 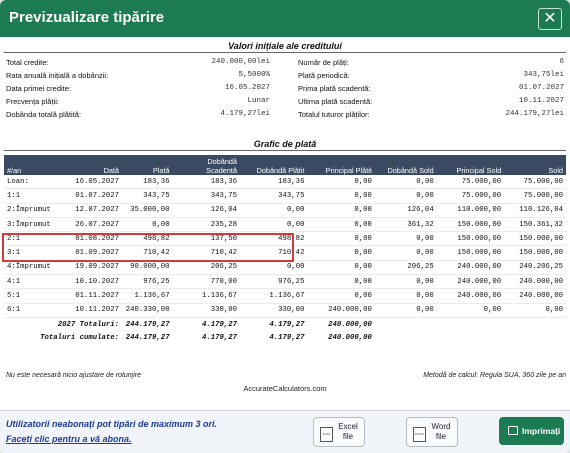 I want to click on summary-label: Număr de plăți:, so click(x=323, y=62).